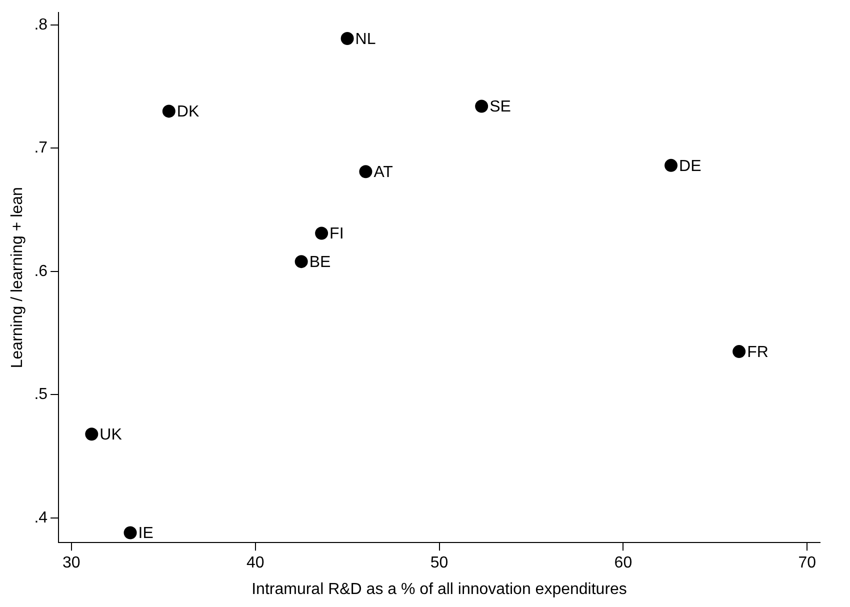 This screenshot has width=850, height=607. What do you see at coordinates (111, 435) in the screenshot?
I see `series-label: UK` at bounding box center [111, 435].